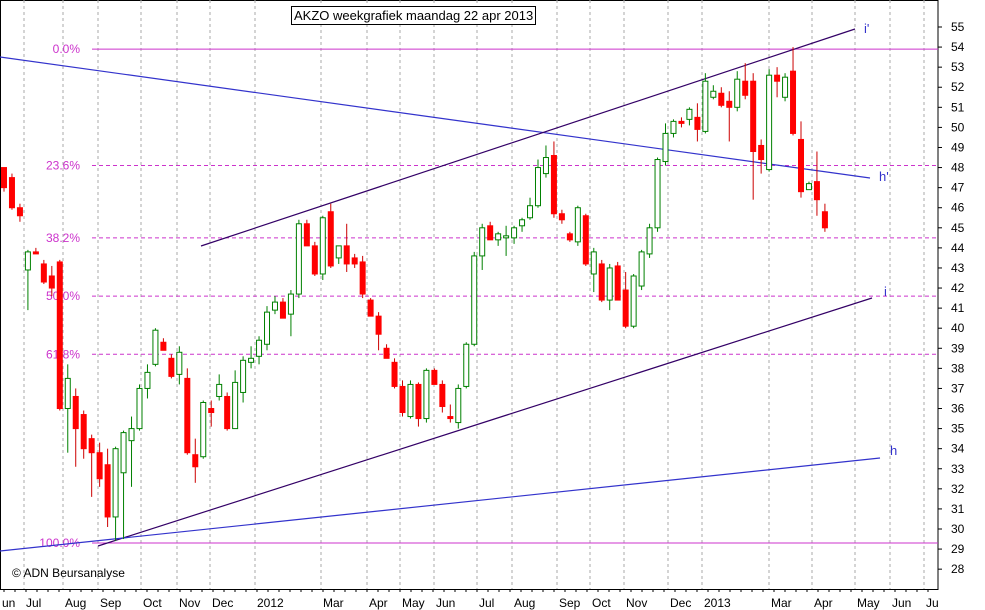 This screenshot has width=985, height=610. I want to click on fib-label: 61.8%, so click(63, 354).